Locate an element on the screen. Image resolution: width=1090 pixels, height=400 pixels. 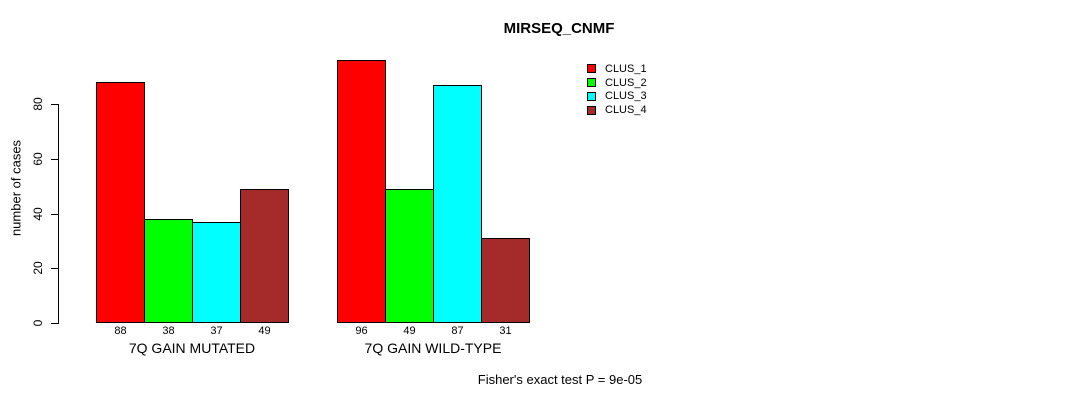
footnote: Fisher's exact test P = 9e-05 is located at coordinates (560, 379).